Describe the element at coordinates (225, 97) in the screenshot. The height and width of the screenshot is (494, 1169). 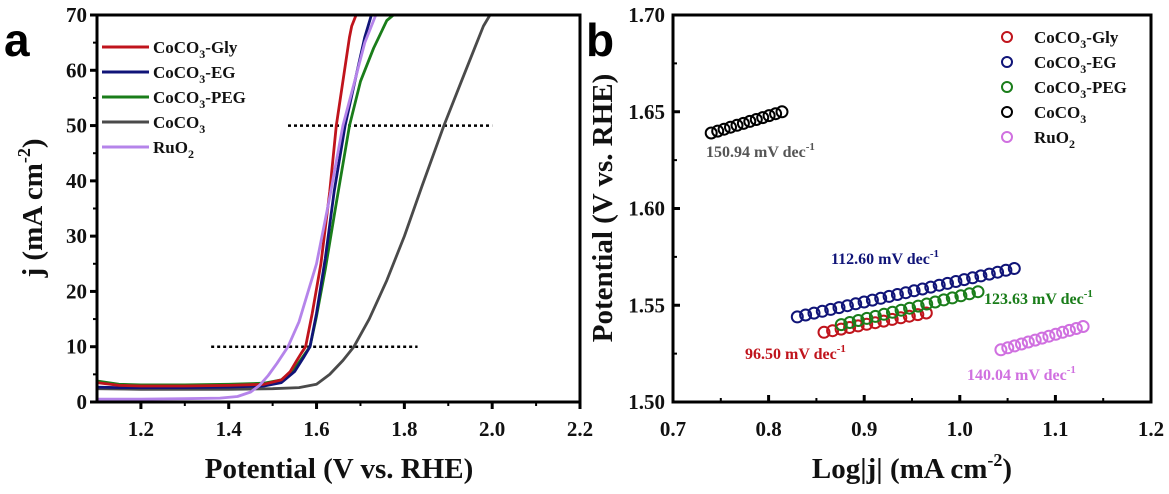
I see `legend-label-suffix: -PEG` at that location.